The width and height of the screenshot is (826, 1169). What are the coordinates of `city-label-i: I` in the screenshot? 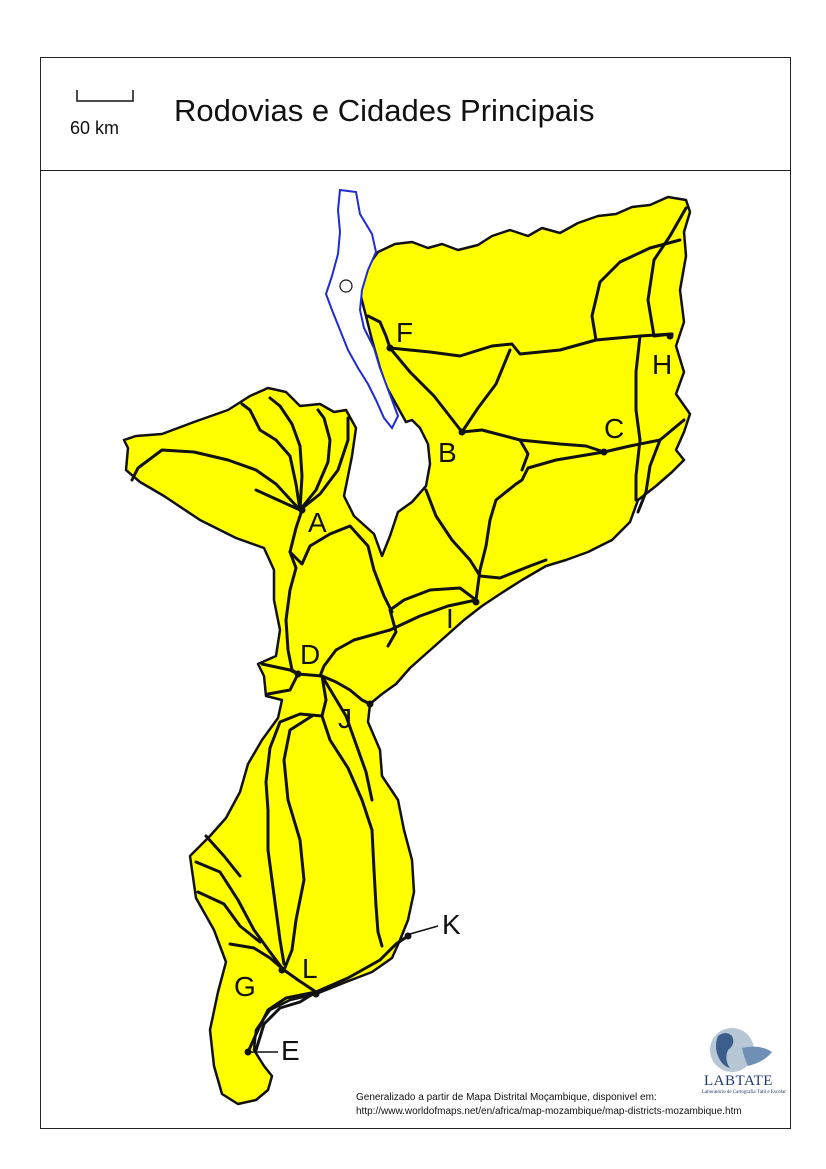 It's located at (450, 618).